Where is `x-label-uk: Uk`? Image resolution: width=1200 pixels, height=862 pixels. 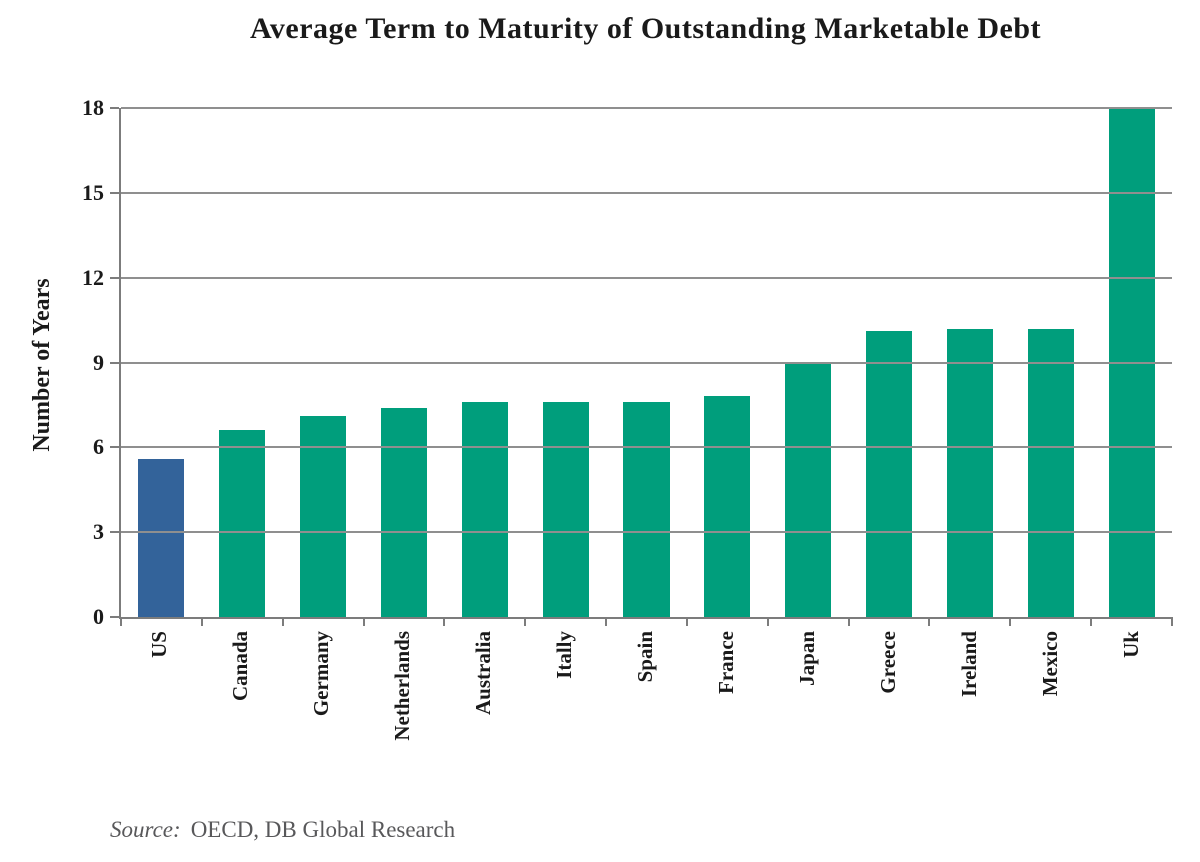 x-label-uk: Uk is located at coordinates (1131, 644).